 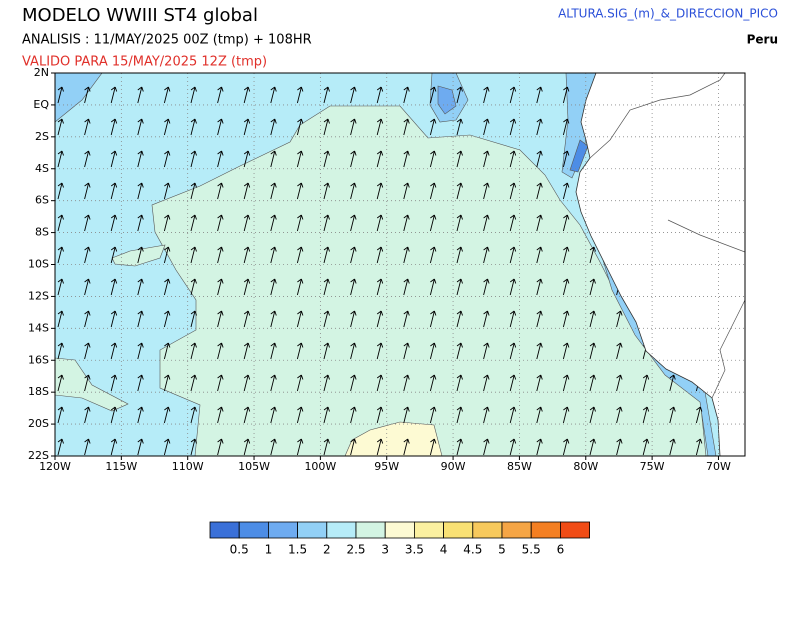 I want to click on x-tick-label: 95W, so click(x=386, y=466).